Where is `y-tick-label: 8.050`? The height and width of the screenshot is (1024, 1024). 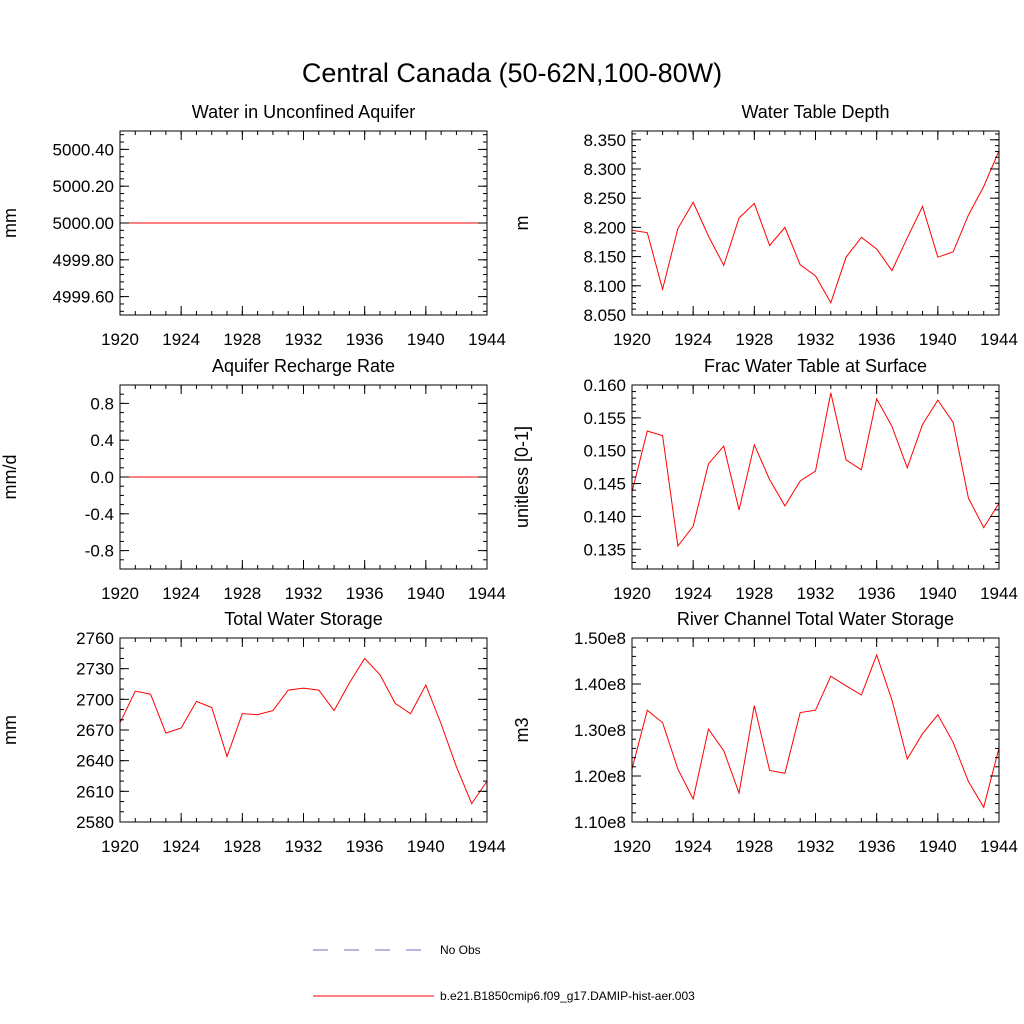 y-tick-label: 8.050 is located at coordinates (604, 315).